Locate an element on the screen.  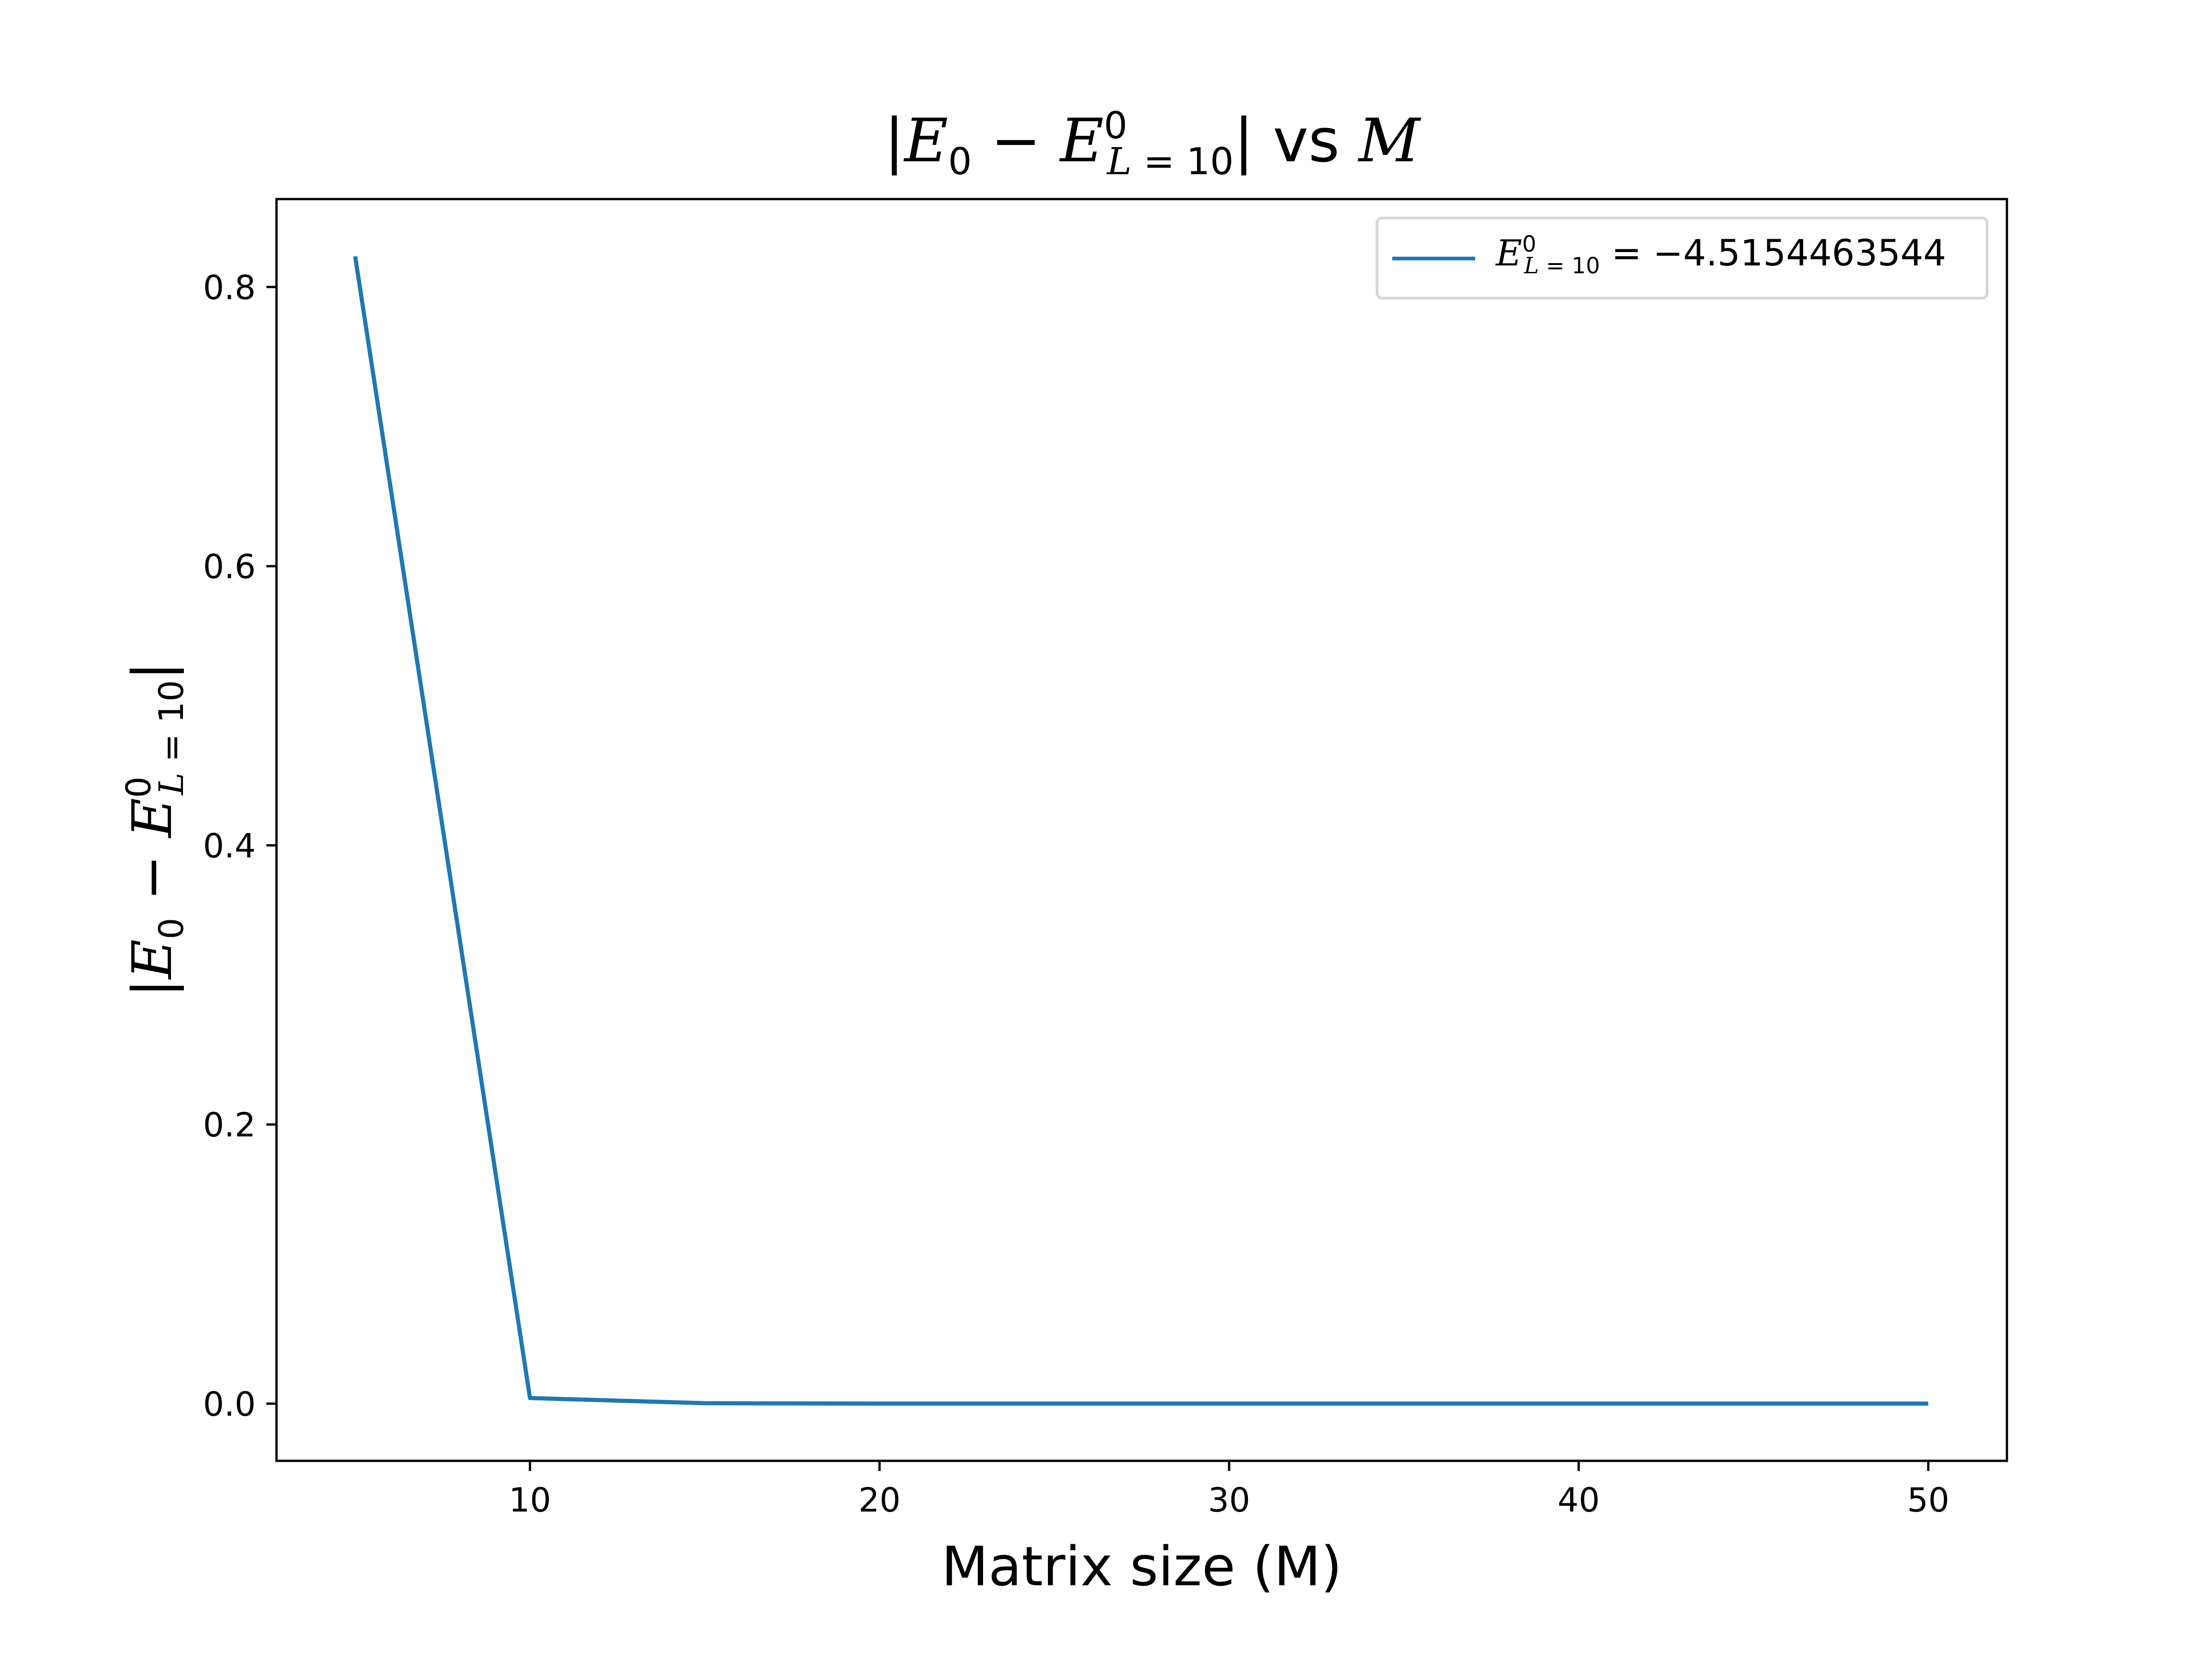
legend-e: E is located at coordinates (1509, 253).